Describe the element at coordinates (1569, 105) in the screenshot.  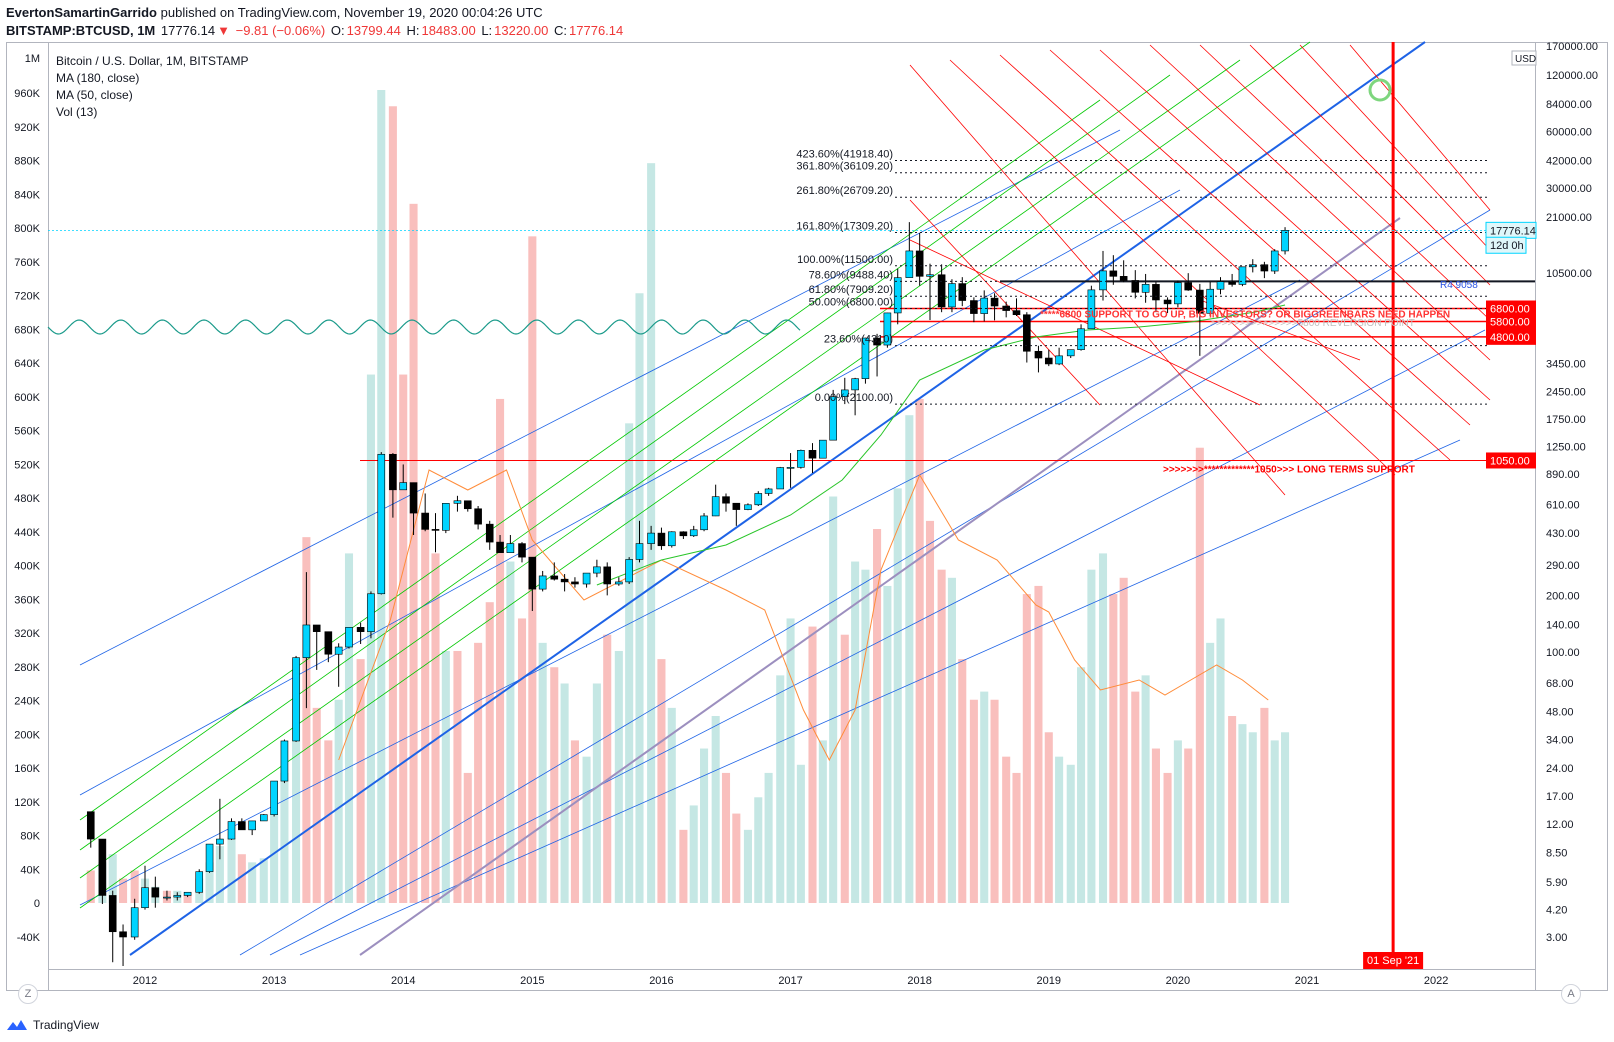
I see `right-axis-tick: 84000.00` at that location.